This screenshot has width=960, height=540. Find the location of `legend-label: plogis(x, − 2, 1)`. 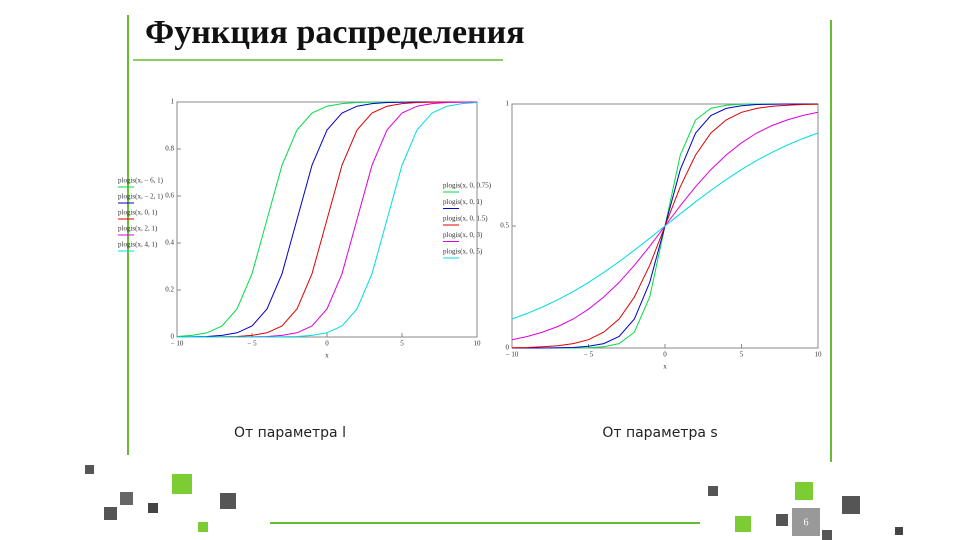

legend-label: plogis(x, − 2, 1) is located at coordinates (141, 197).